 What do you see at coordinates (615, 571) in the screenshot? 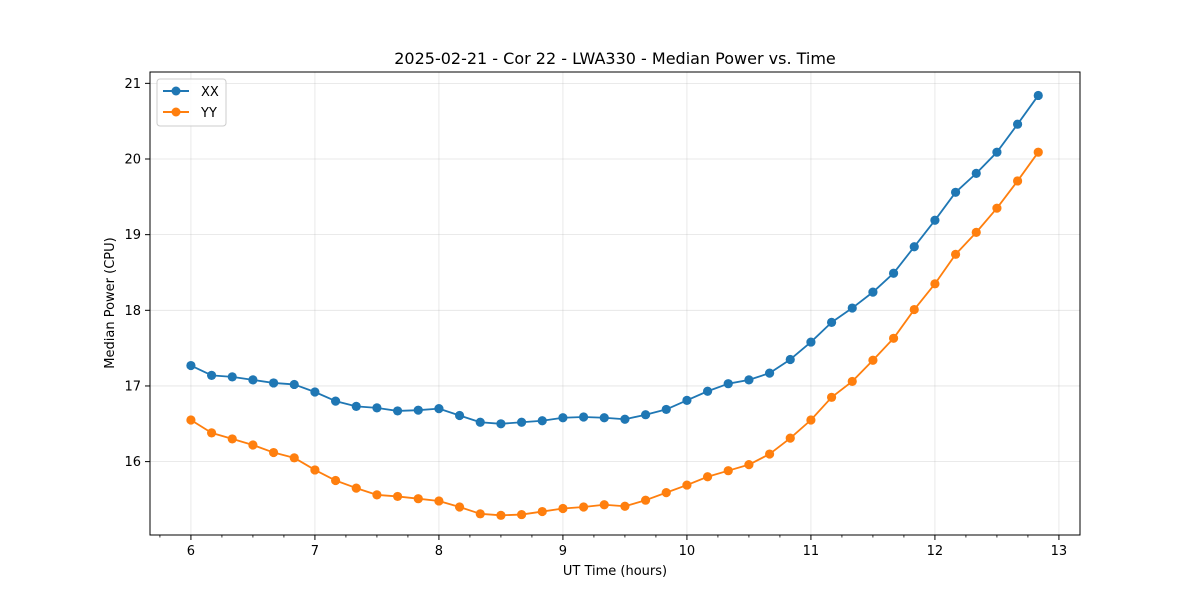
I see `x-axis-label: UT Time (hours)` at bounding box center [615, 571].